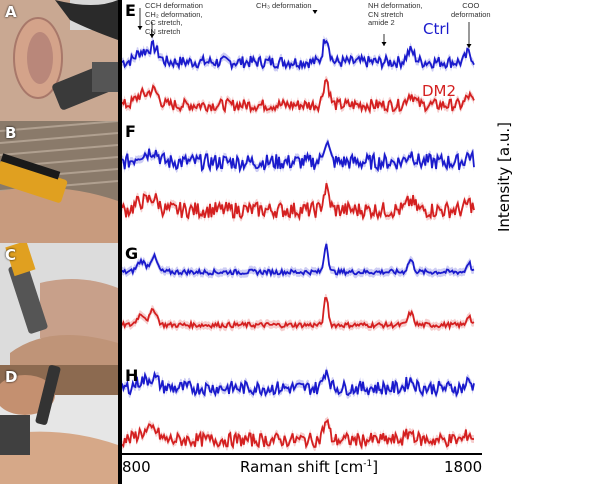 The image size is (600, 484). What do you see at coordinates (471, 5) in the screenshot?
I see `annotation-coo1-text: COO` at bounding box center [471, 5].